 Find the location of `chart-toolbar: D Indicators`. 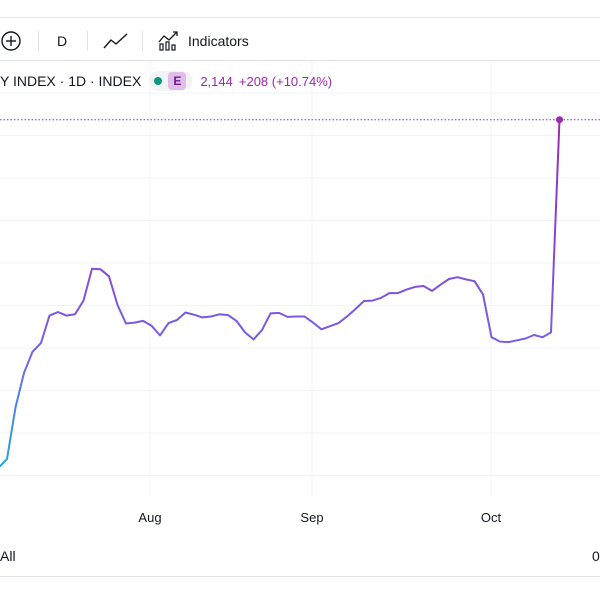

chart-toolbar: D Indicators is located at coordinates (300, 30).